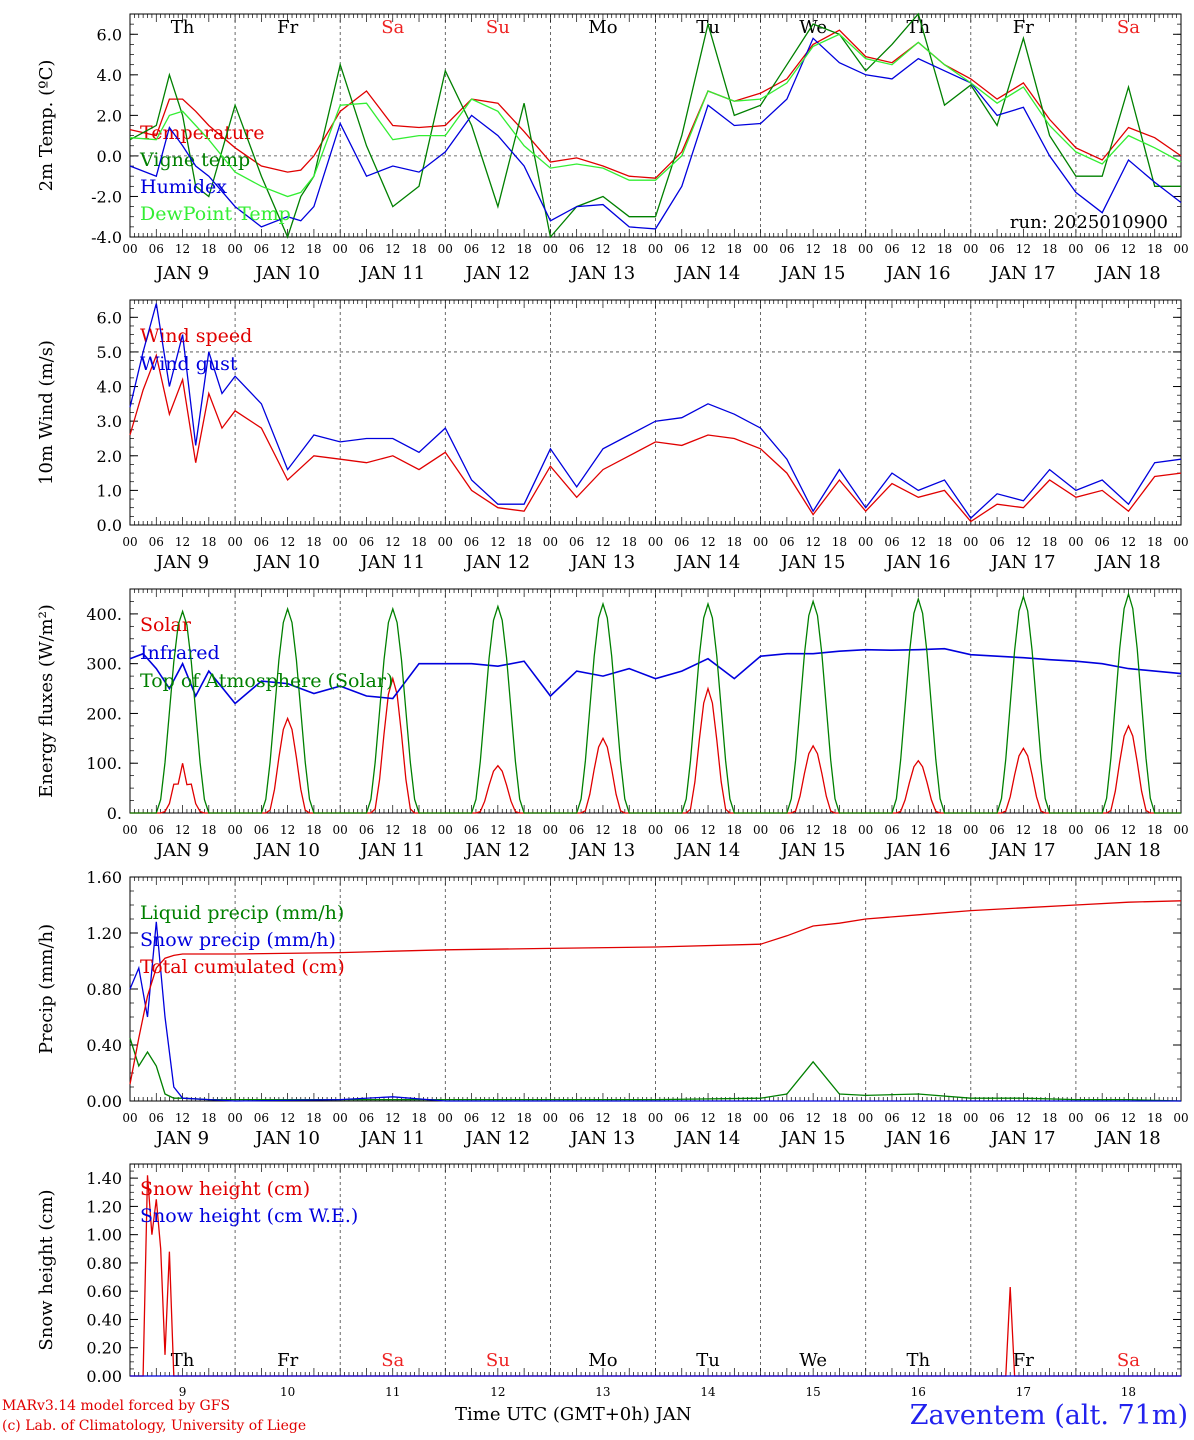 The height and width of the screenshot is (1440, 1194). I want to click on y-tick-label: 0., so click(114, 813).